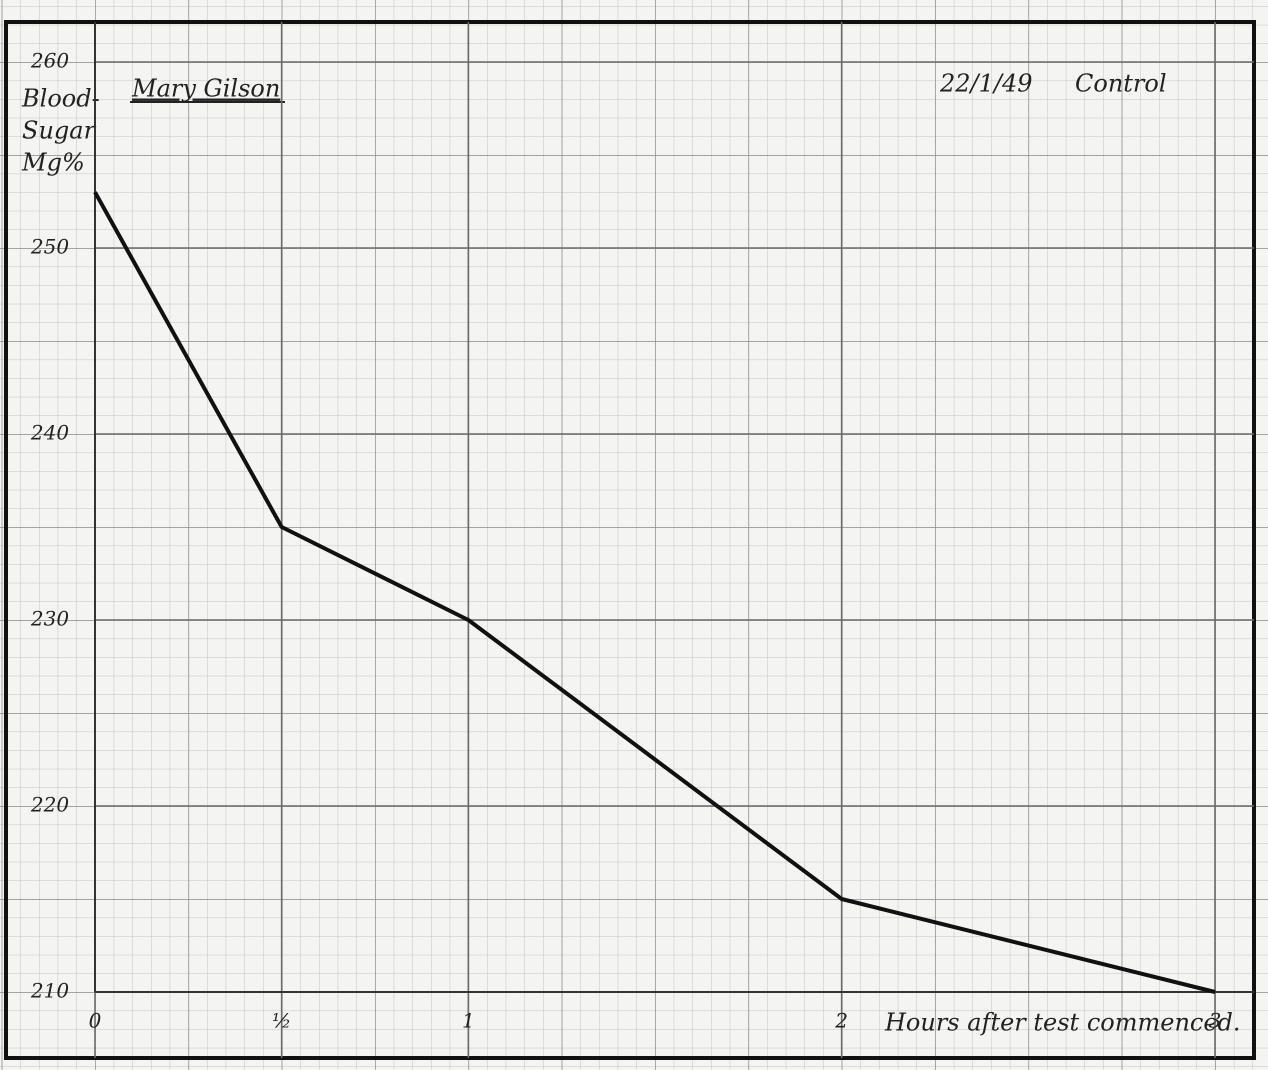 This screenshot has height=1070, width=1268. What do you see at coordinates (95, 1021) in the screenshot?
I see `x-tick-label: 0` at bounding box center [95, 1021].